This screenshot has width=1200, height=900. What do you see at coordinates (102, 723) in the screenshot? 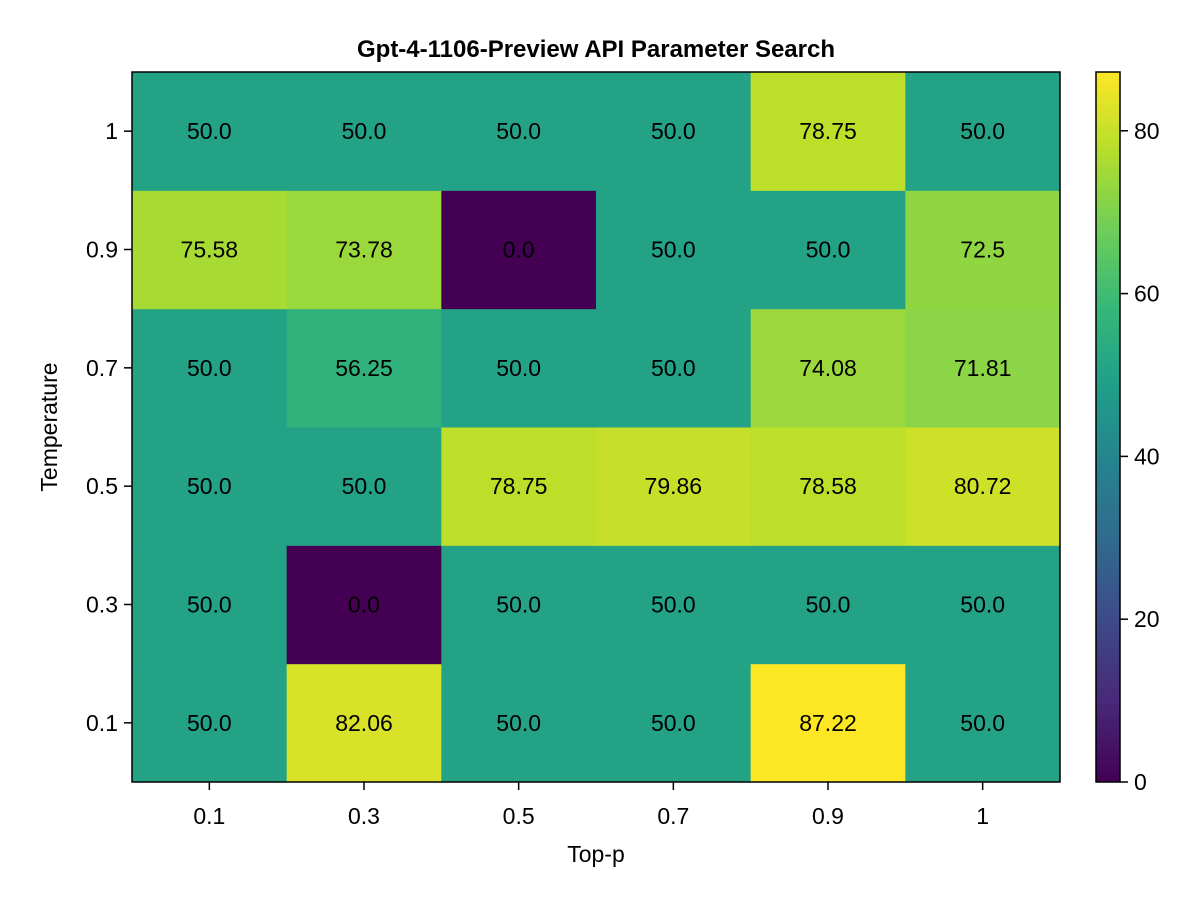
I see `y-tick-label: 0.1` at bounding box center [102, 723].